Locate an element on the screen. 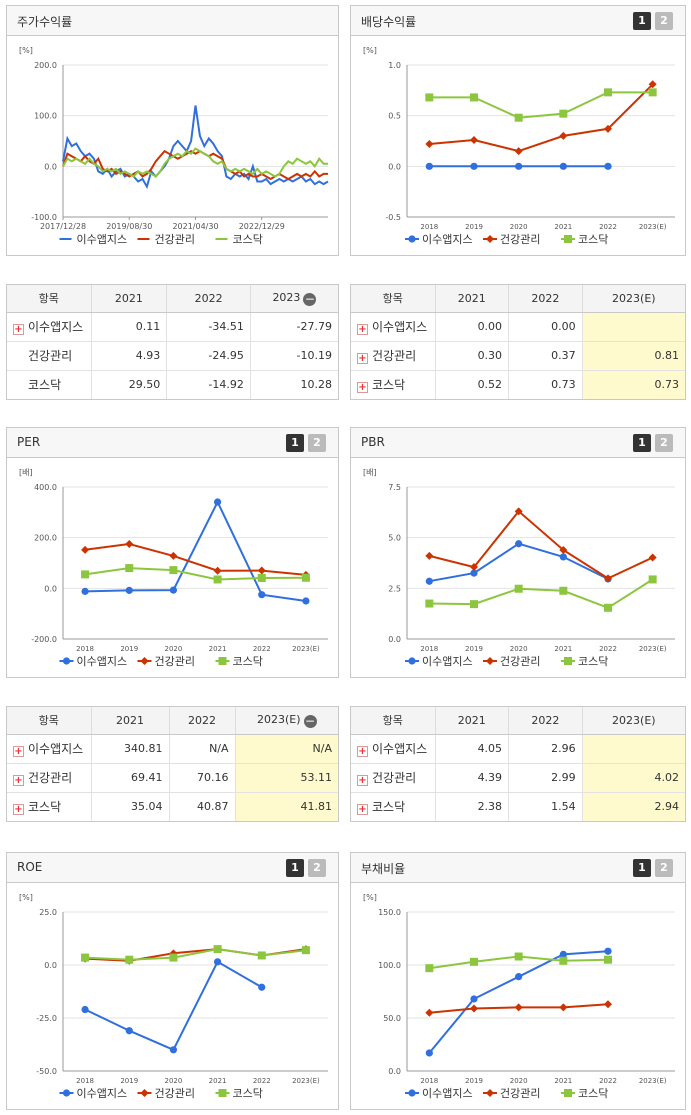 This screenshot has width=691, height=1115. cell: 0.73 is located at coordinates (545, 384).